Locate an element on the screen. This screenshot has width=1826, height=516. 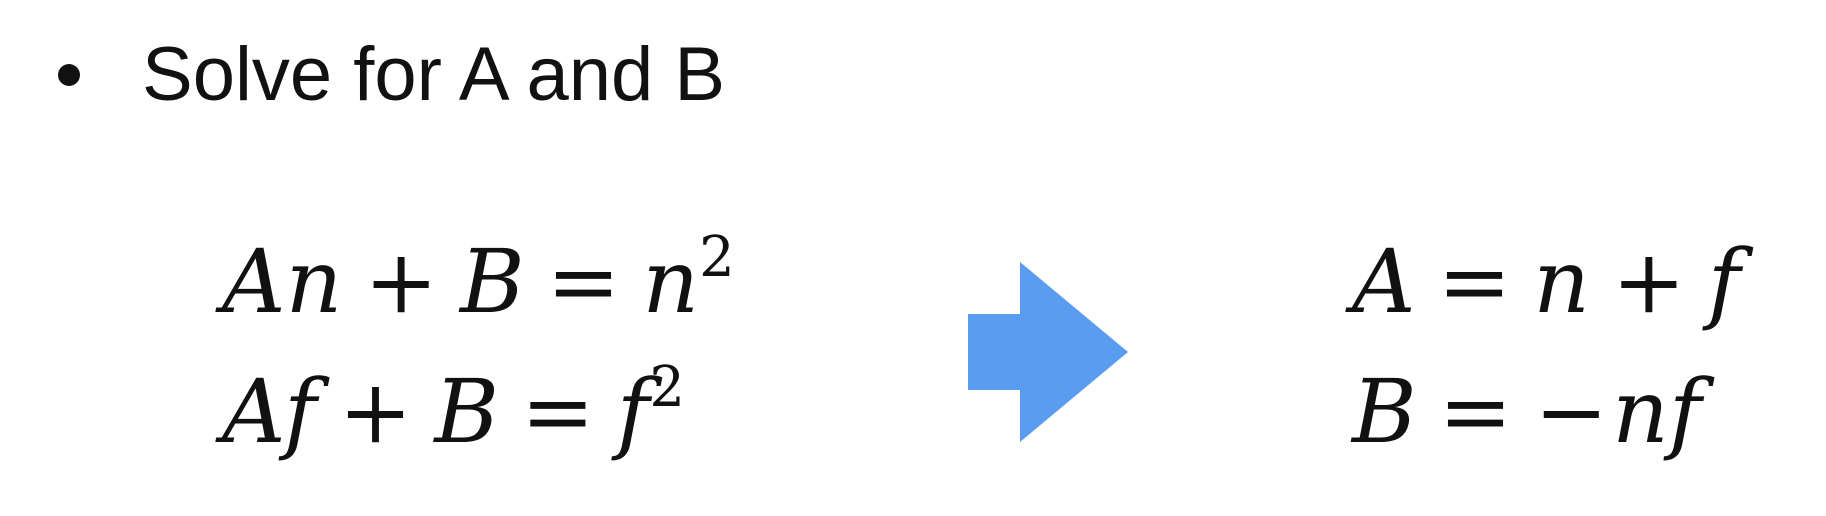
equation-left-1: An + B = n2 is located at coordinates (478, 281).